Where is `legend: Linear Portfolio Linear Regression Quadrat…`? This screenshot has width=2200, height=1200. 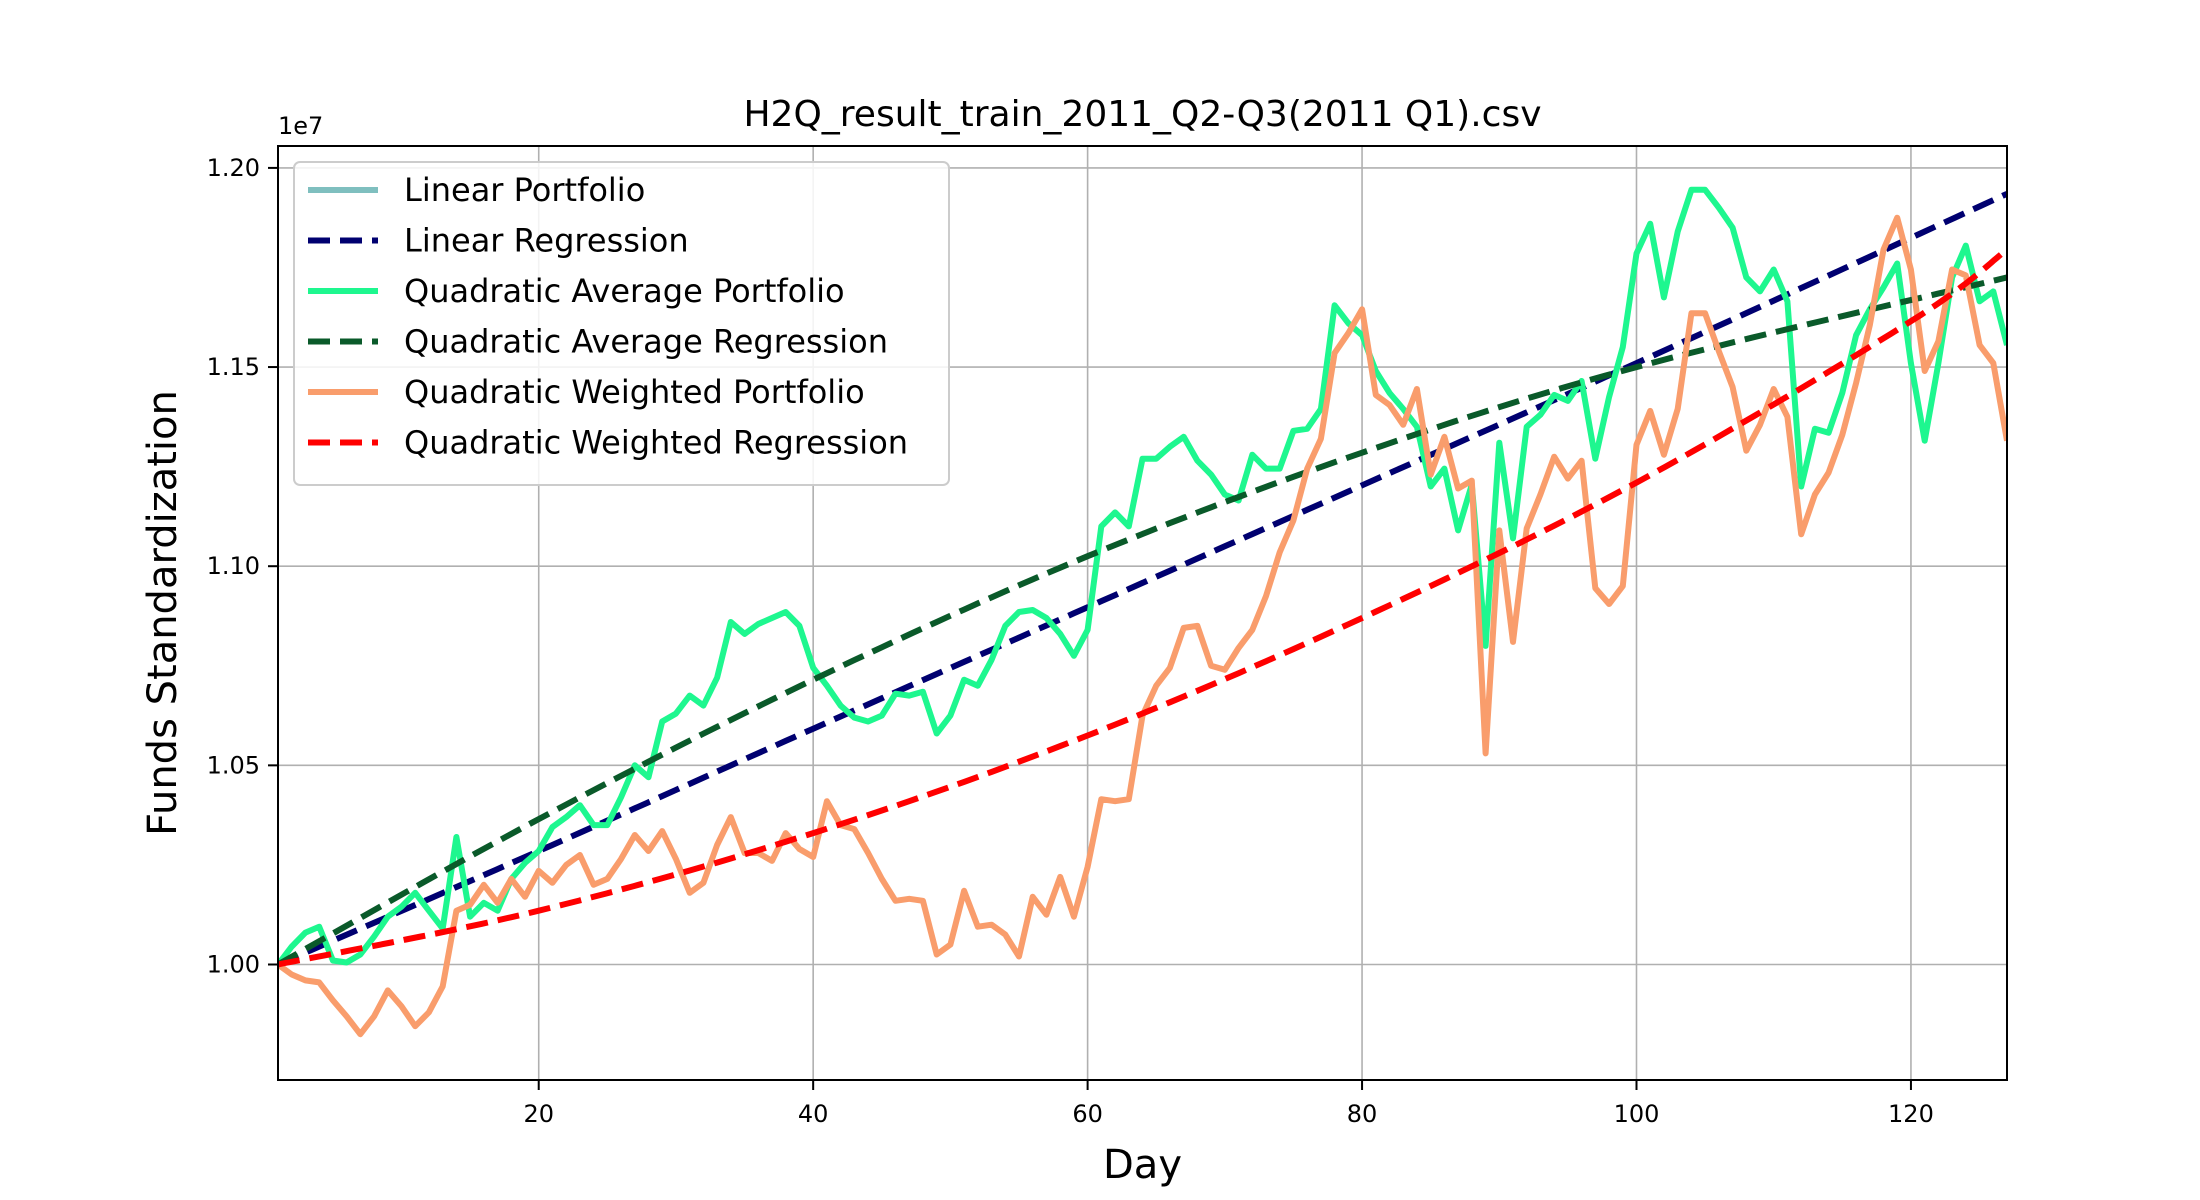
legend: Linear Portfolio Linear Regression Quadrat… is located at coordinates (621, 323).